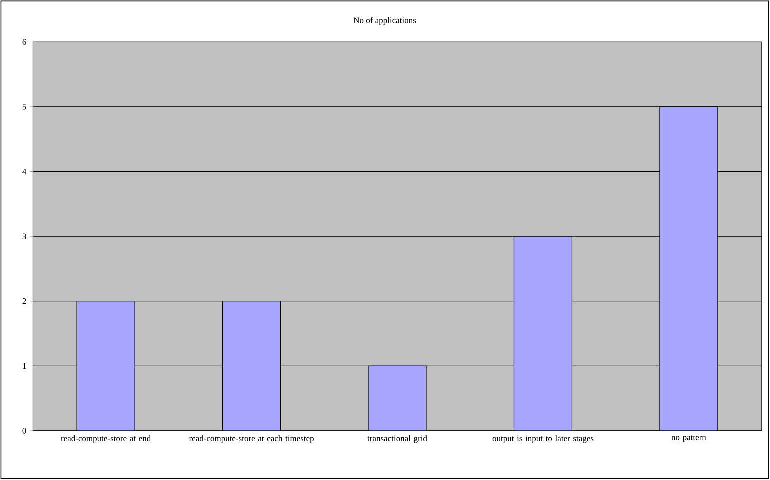 The image size is (770, 480). Describe the element at coordinates (24, 431) in the screenshot. I see `y-tick-label: 0` at that location.